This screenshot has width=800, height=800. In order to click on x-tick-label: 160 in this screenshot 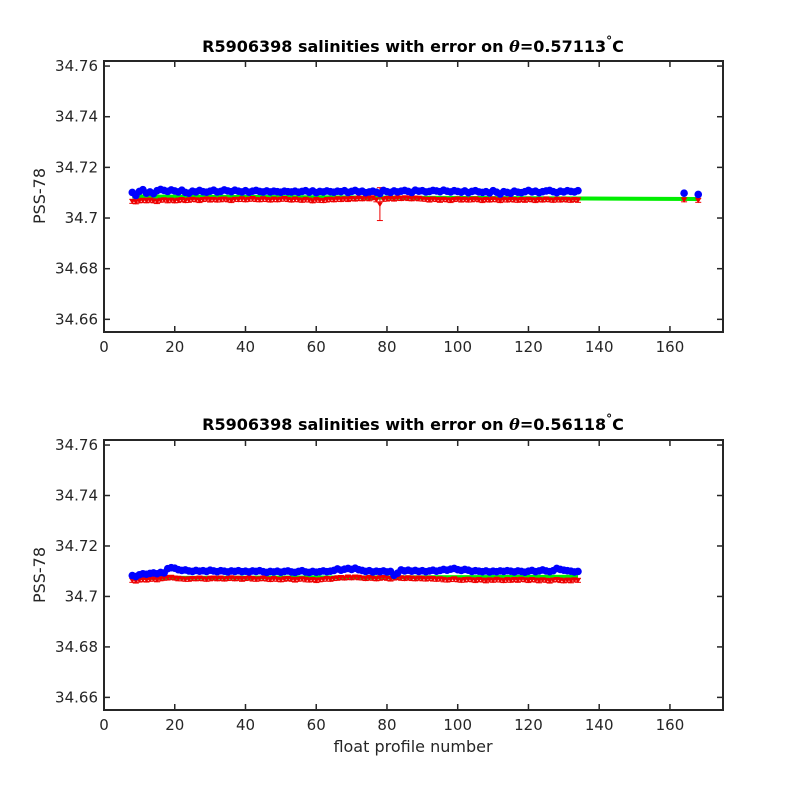, I will do `click(670, 347)`.